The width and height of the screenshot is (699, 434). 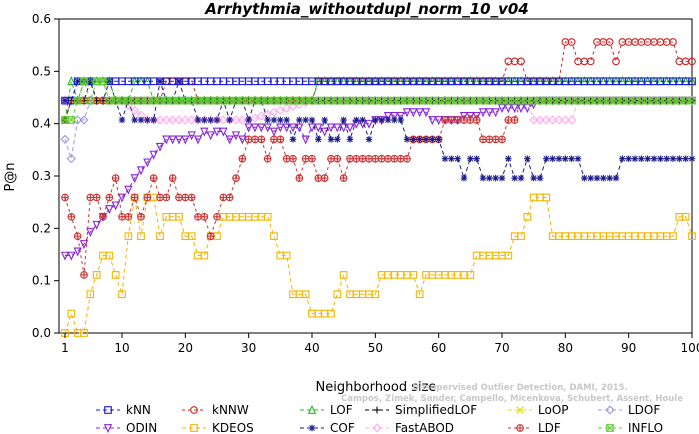 What do you see at coordinates (248, 348) in the screenshot?
I see `x-tick-label: 30` at bounding box center [248, 348].